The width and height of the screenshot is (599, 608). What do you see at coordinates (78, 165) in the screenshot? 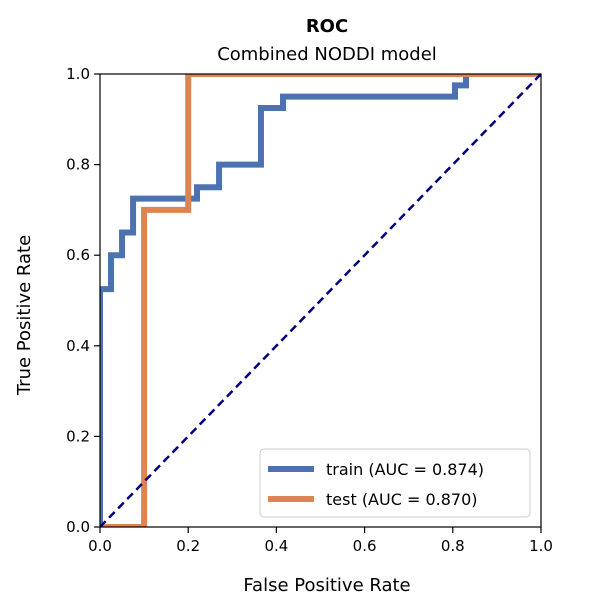
I see `y-tick-label: 0.8` at bounding box center [78, 165].